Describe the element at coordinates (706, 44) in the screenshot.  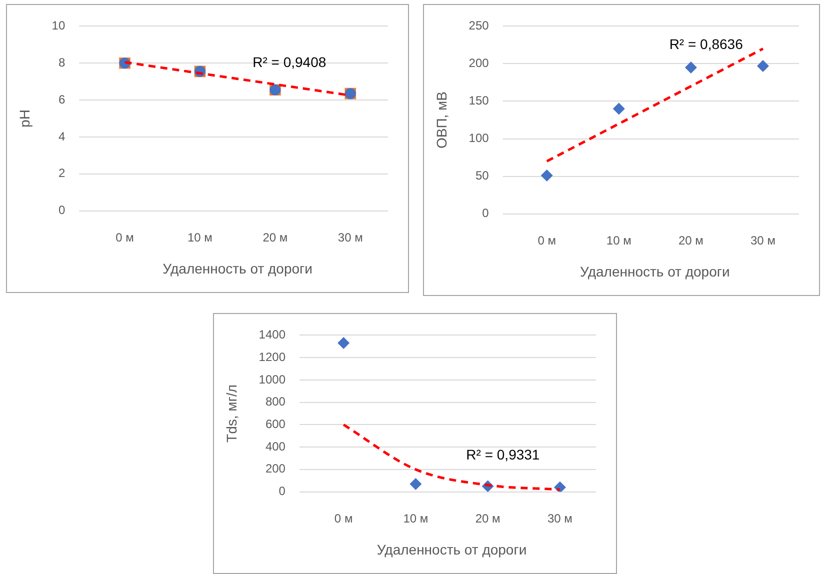
I see `annotation: R² = 0,8636` at that location.